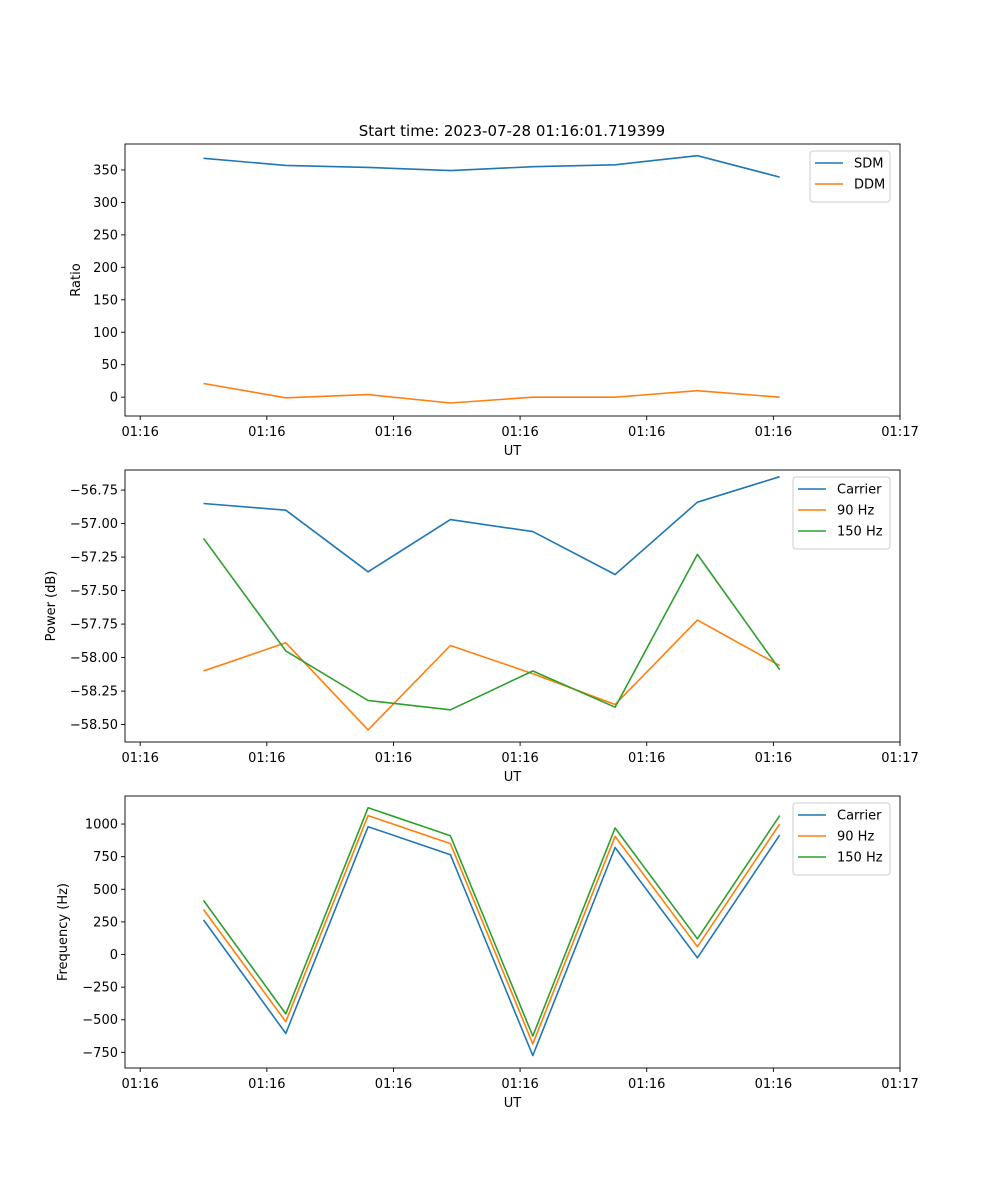 This screenshot has height=1200, width=1000. I want to click on legend: SDM DDM, so click(850, 176).